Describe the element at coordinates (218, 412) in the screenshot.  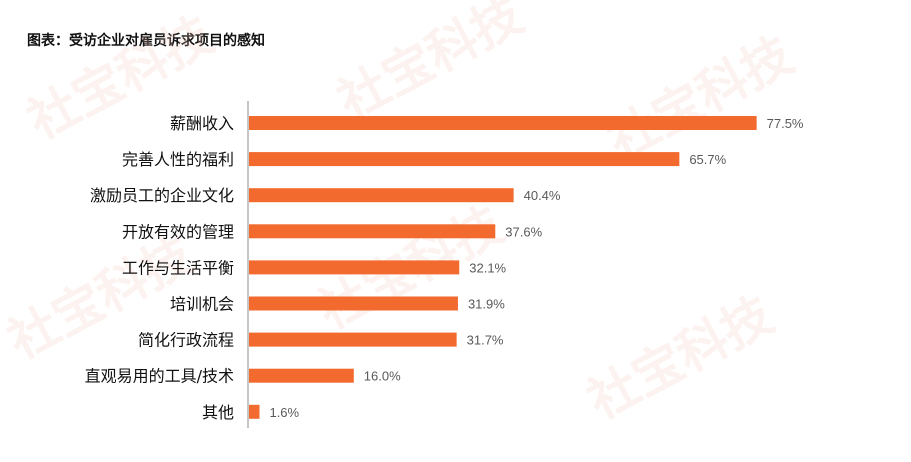
I see `category-label-9: 其他` at that location.